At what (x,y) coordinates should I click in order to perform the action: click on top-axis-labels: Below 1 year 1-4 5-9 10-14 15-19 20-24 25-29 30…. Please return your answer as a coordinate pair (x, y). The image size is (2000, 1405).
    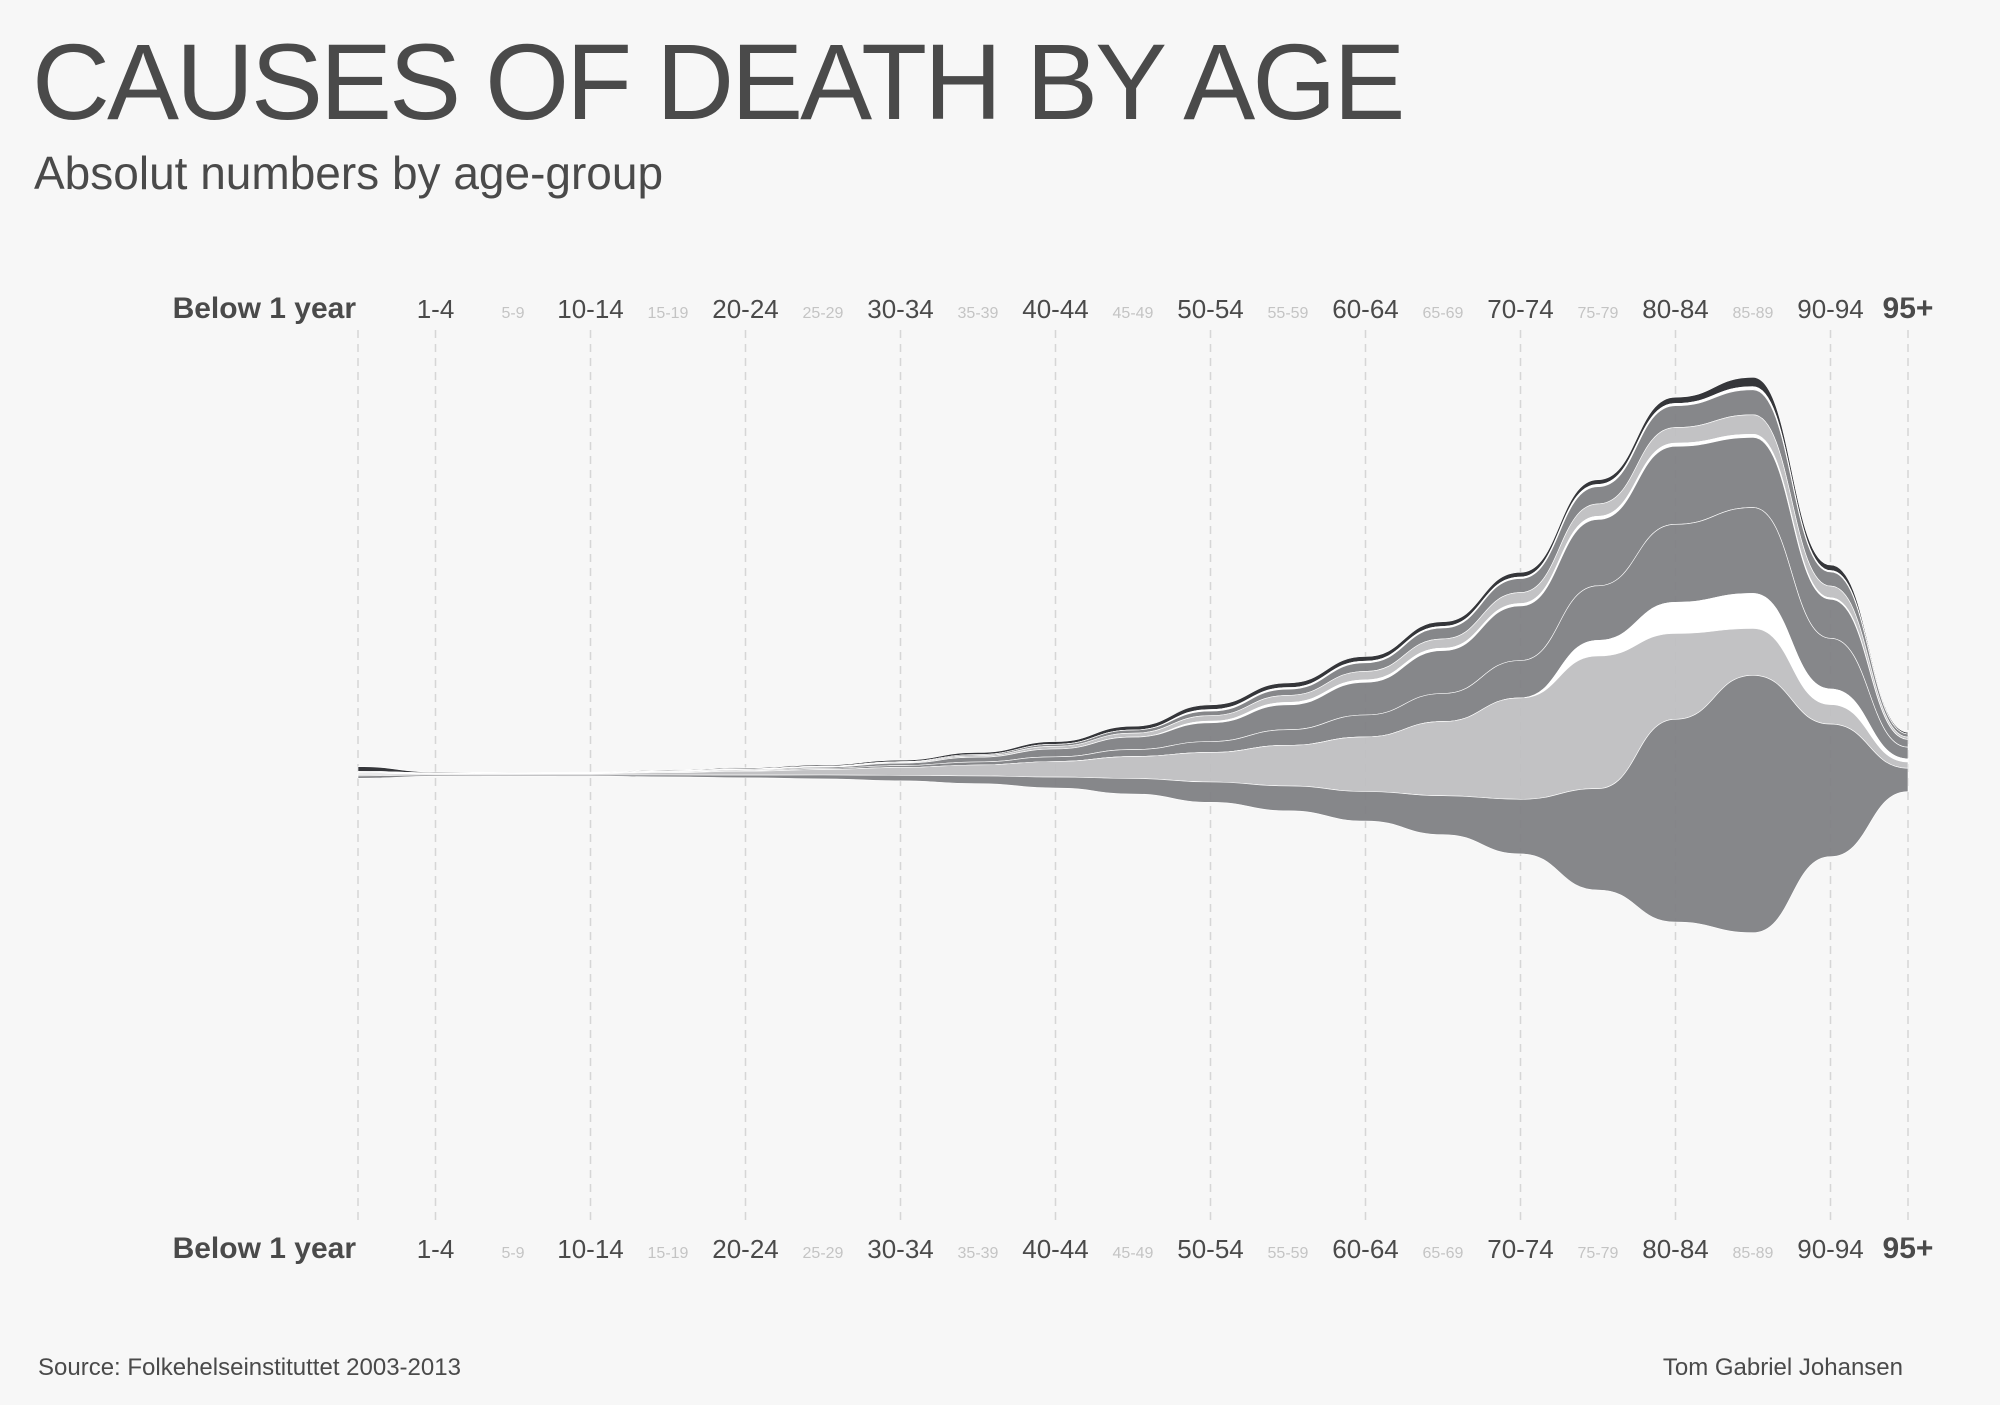
    Looking at the image, I should click on (1053, 308).